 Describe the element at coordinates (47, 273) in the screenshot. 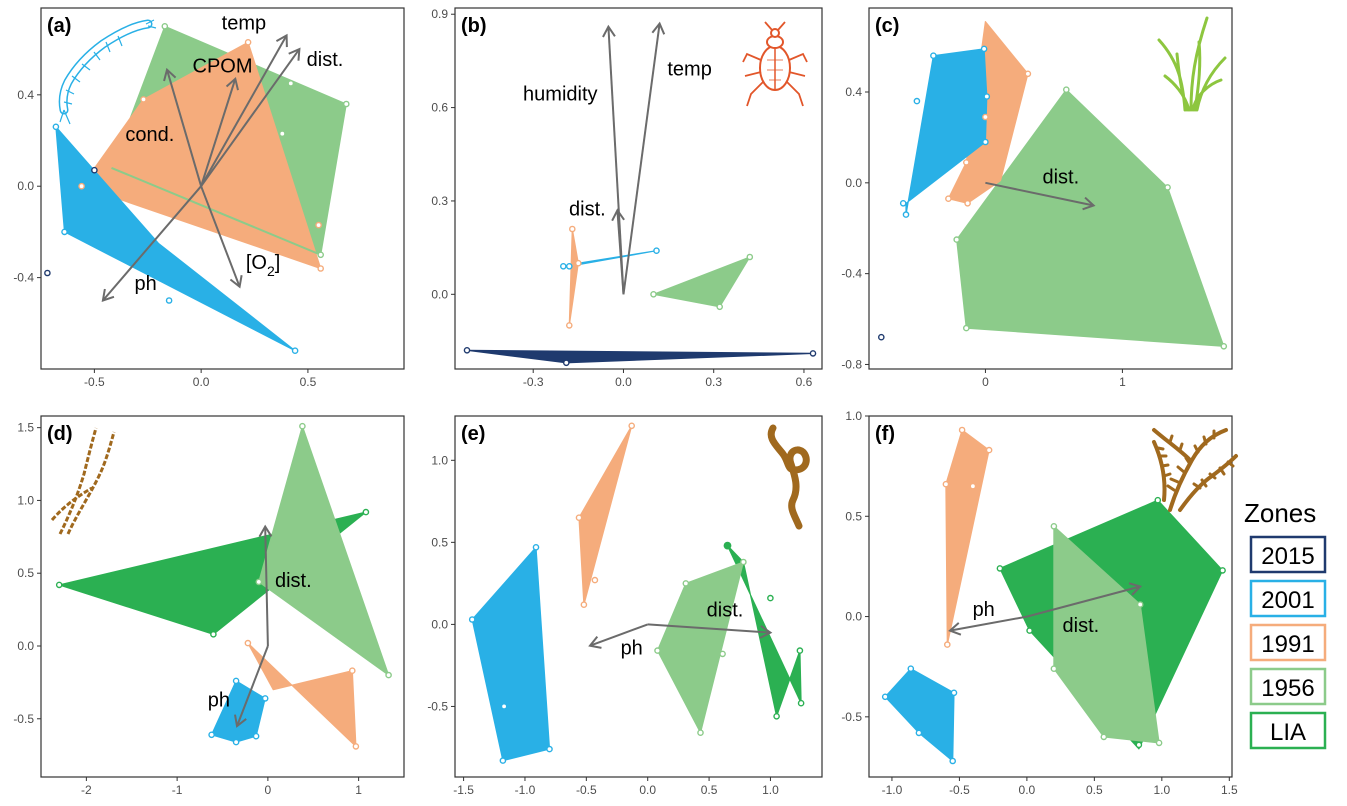

I see `point-2015` at that location.